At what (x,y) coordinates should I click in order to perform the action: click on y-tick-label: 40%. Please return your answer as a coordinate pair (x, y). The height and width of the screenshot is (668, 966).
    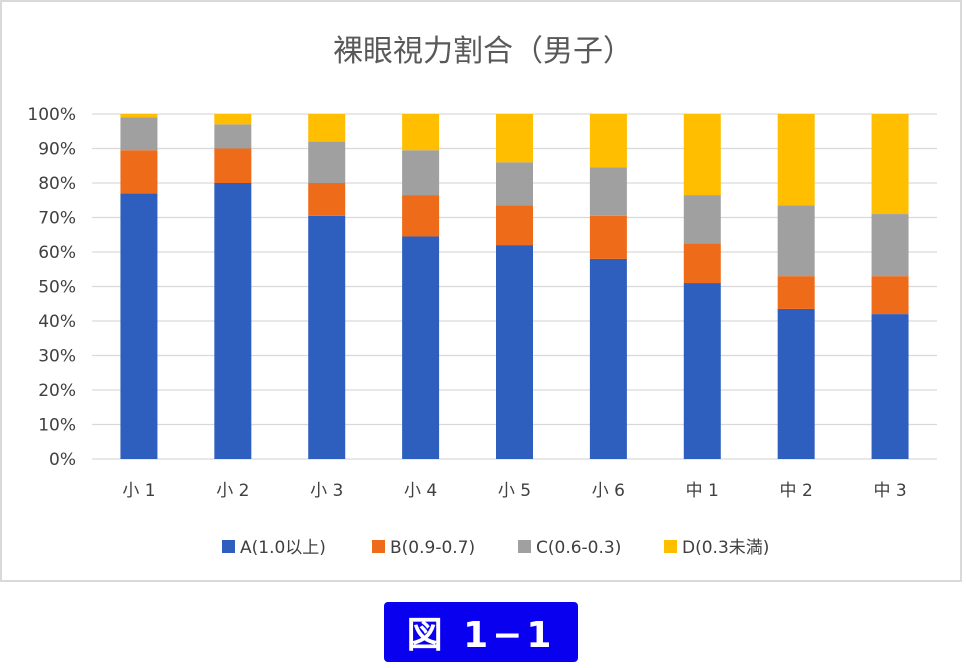
    Looking at the image, I should click on (57, 322).